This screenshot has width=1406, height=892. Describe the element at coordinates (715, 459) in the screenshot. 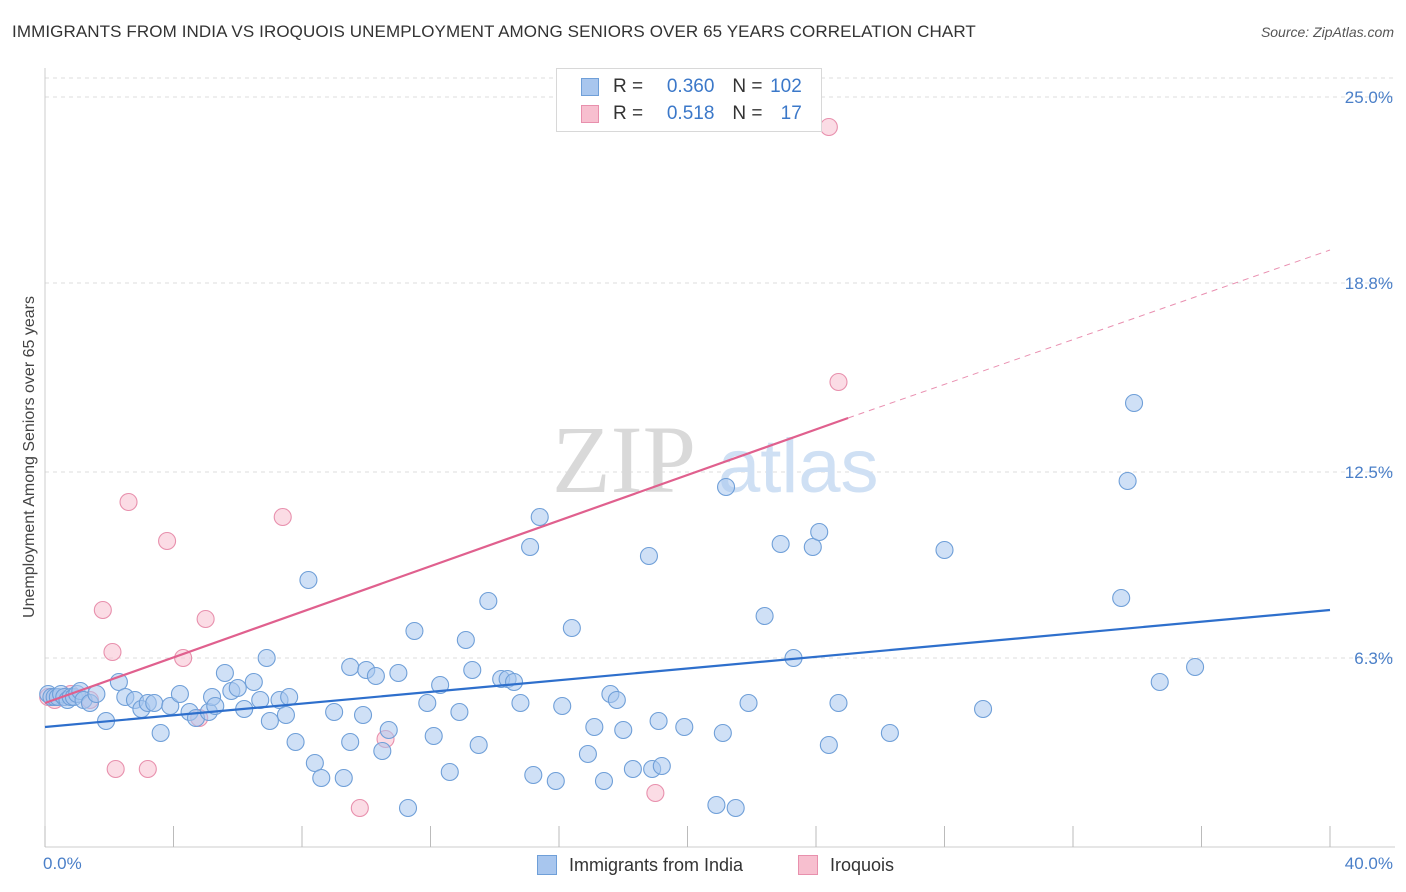

I see `zipatlas-watermark: ZIP atlas` at that location.